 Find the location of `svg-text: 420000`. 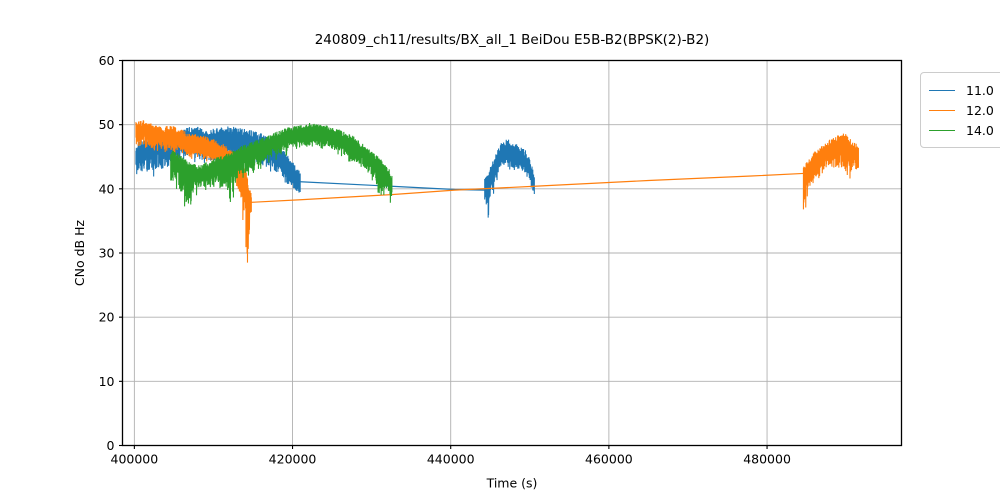

svg-text: 420000 is located at coordinates (293, 459).